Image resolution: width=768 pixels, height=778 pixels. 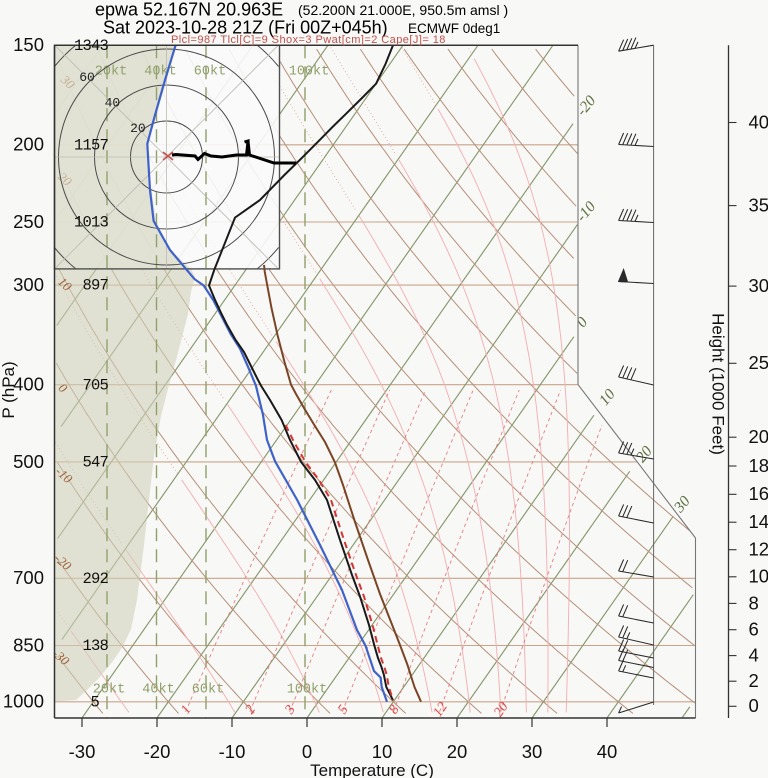 I want to click on svg-text: 897, so click(x=95, y=286).